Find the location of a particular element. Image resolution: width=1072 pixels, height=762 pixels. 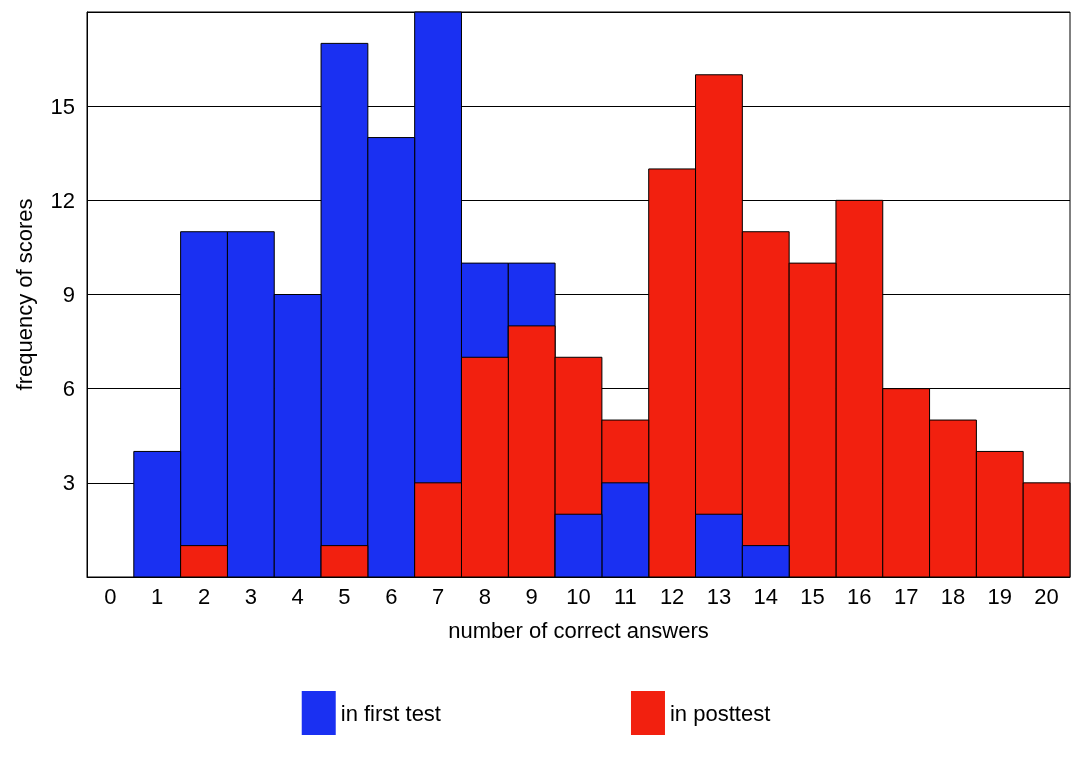

x-tick-label: 11 is located at coordinates (625, 596).